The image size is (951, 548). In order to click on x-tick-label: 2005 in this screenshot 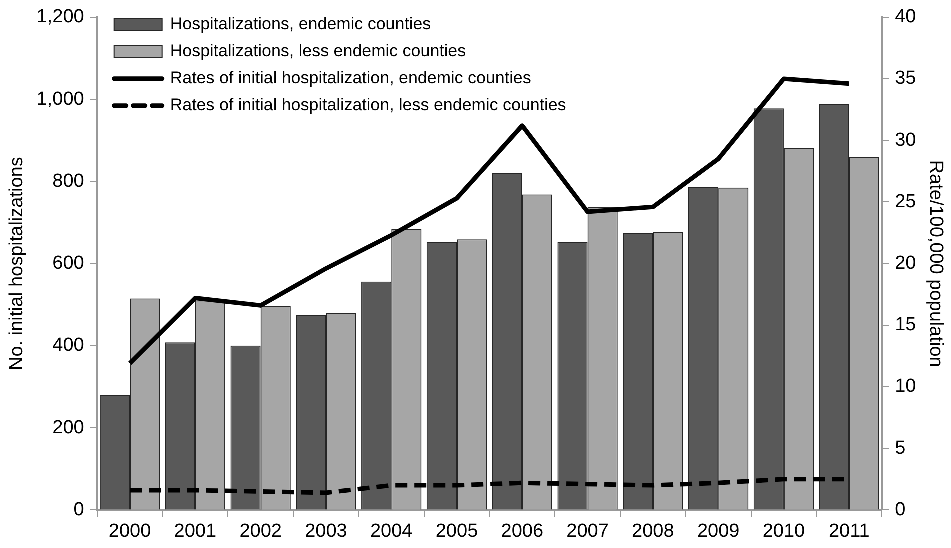, I will do `click(457, 531)`.